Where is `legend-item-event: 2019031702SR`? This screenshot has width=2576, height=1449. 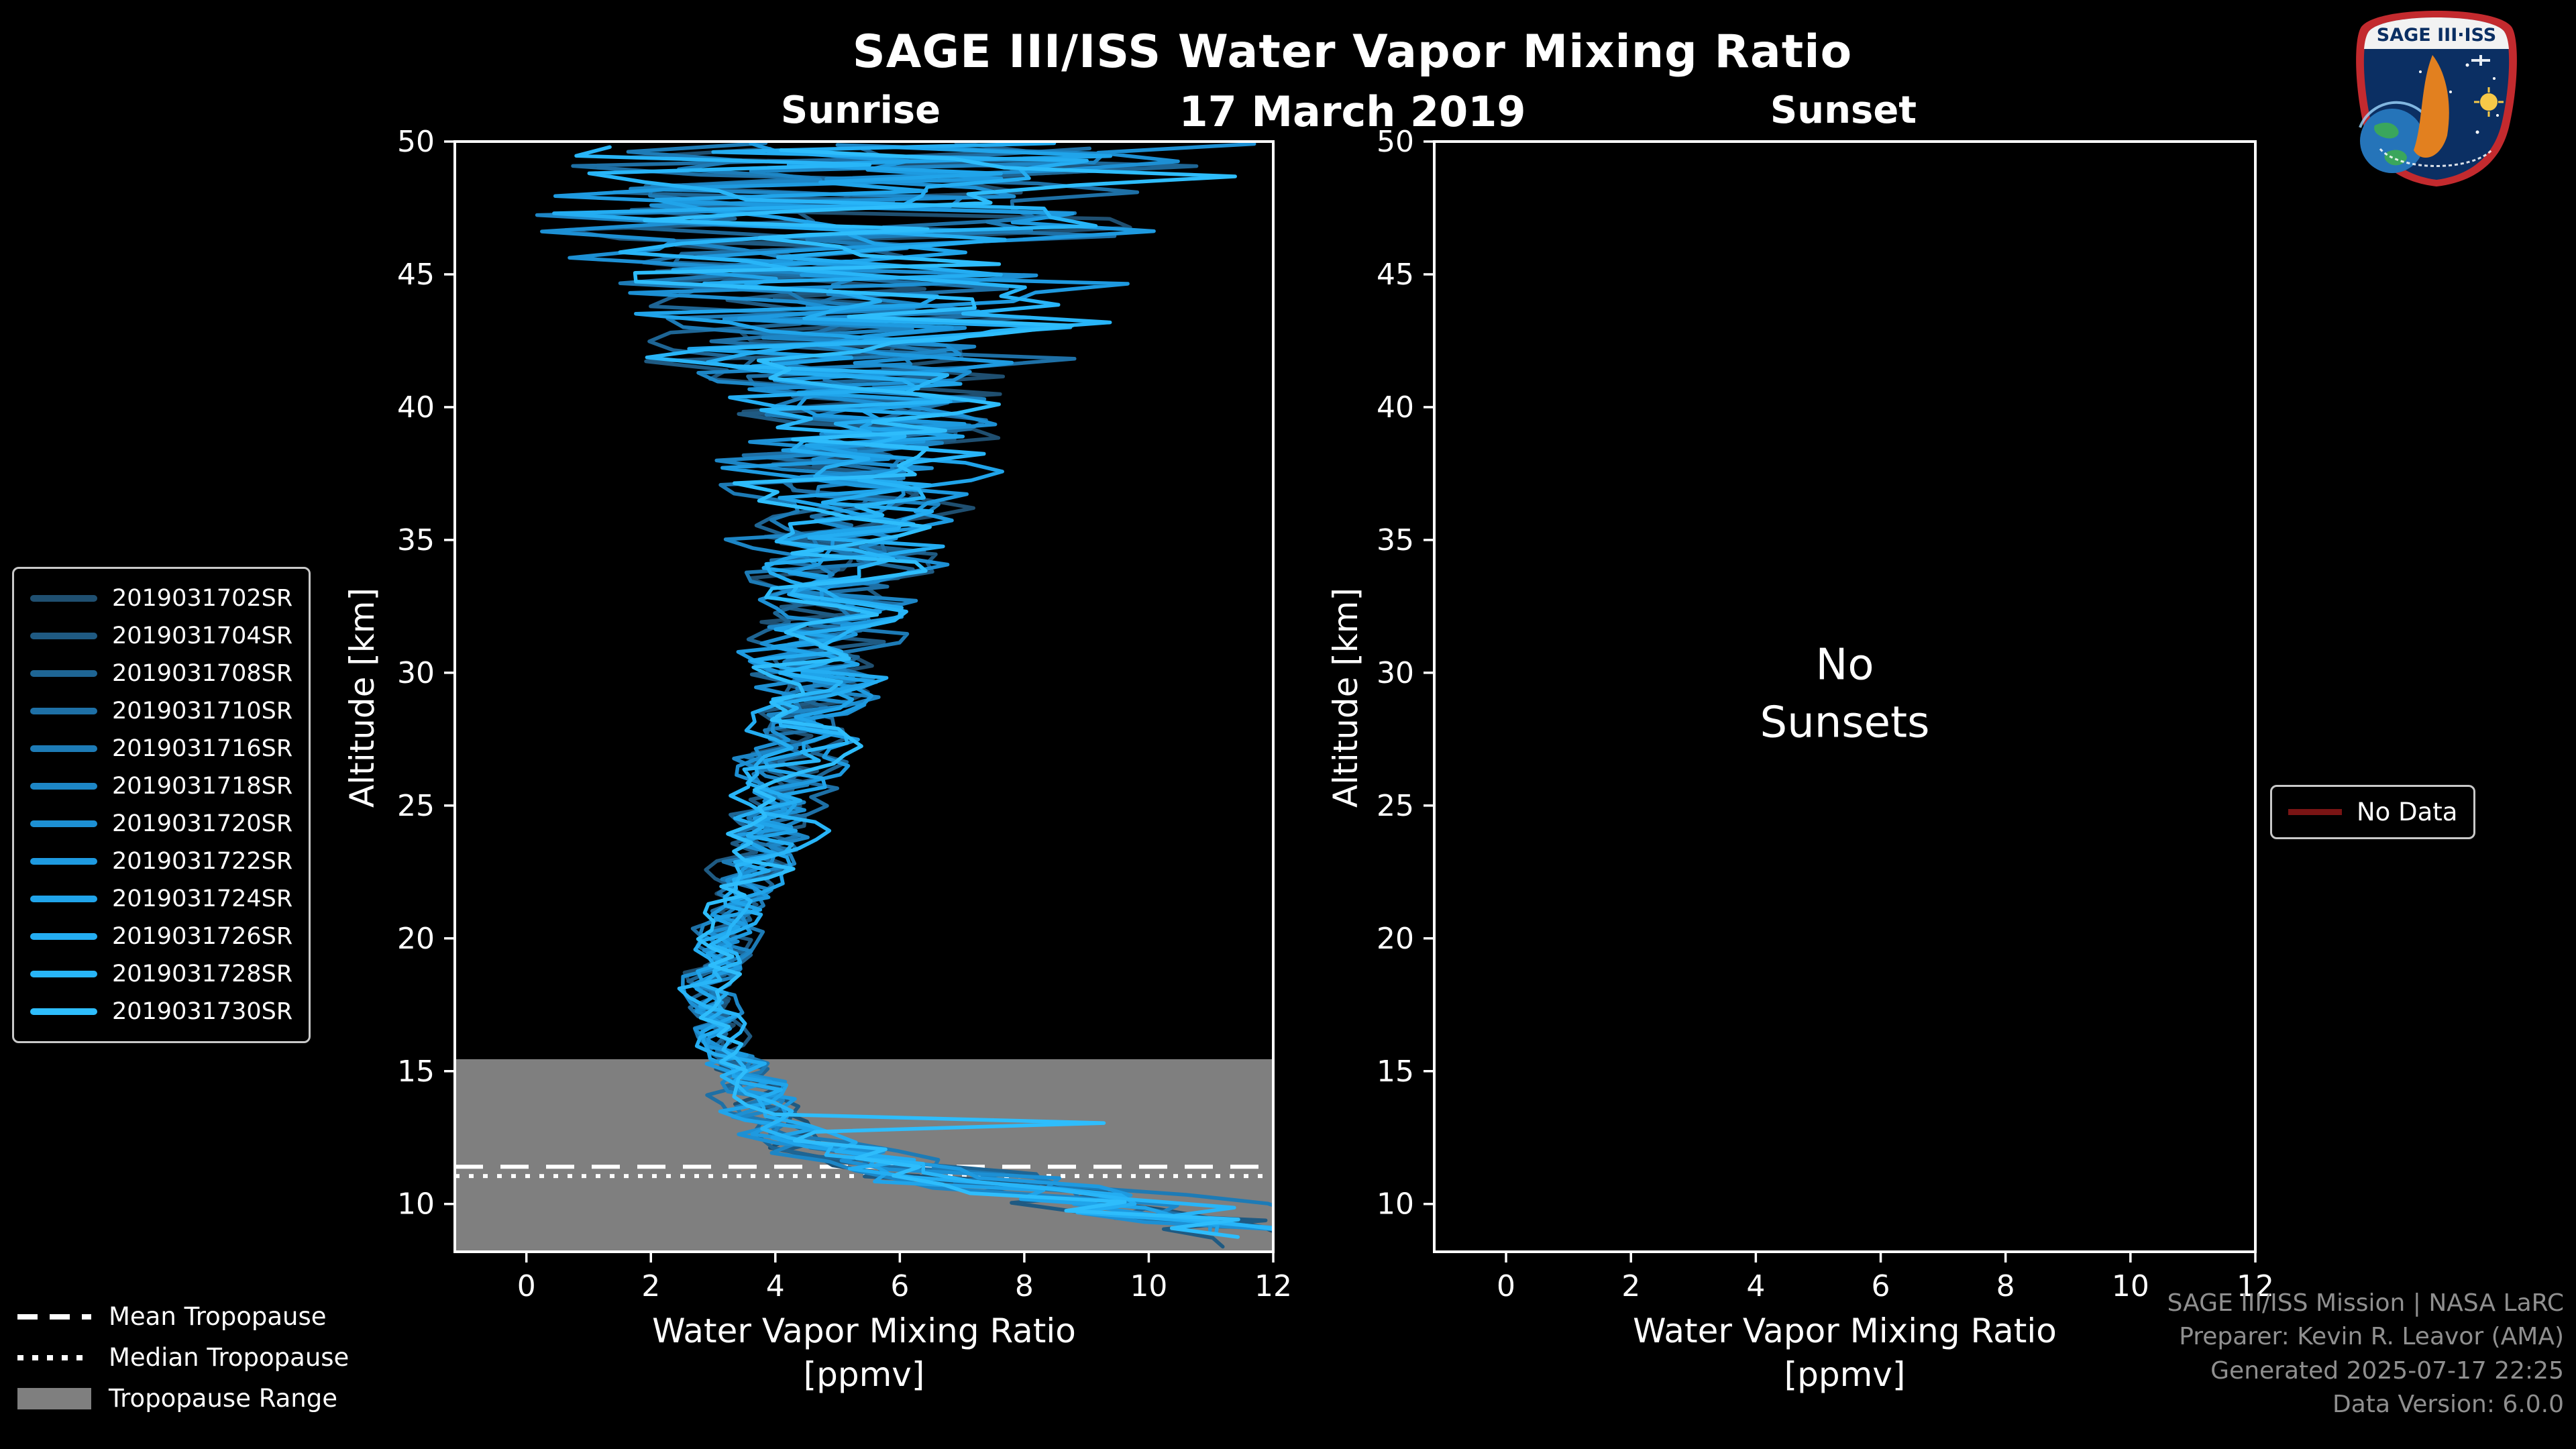 legend-item-event: 2019031702SR is located at coordinates (161, 598).